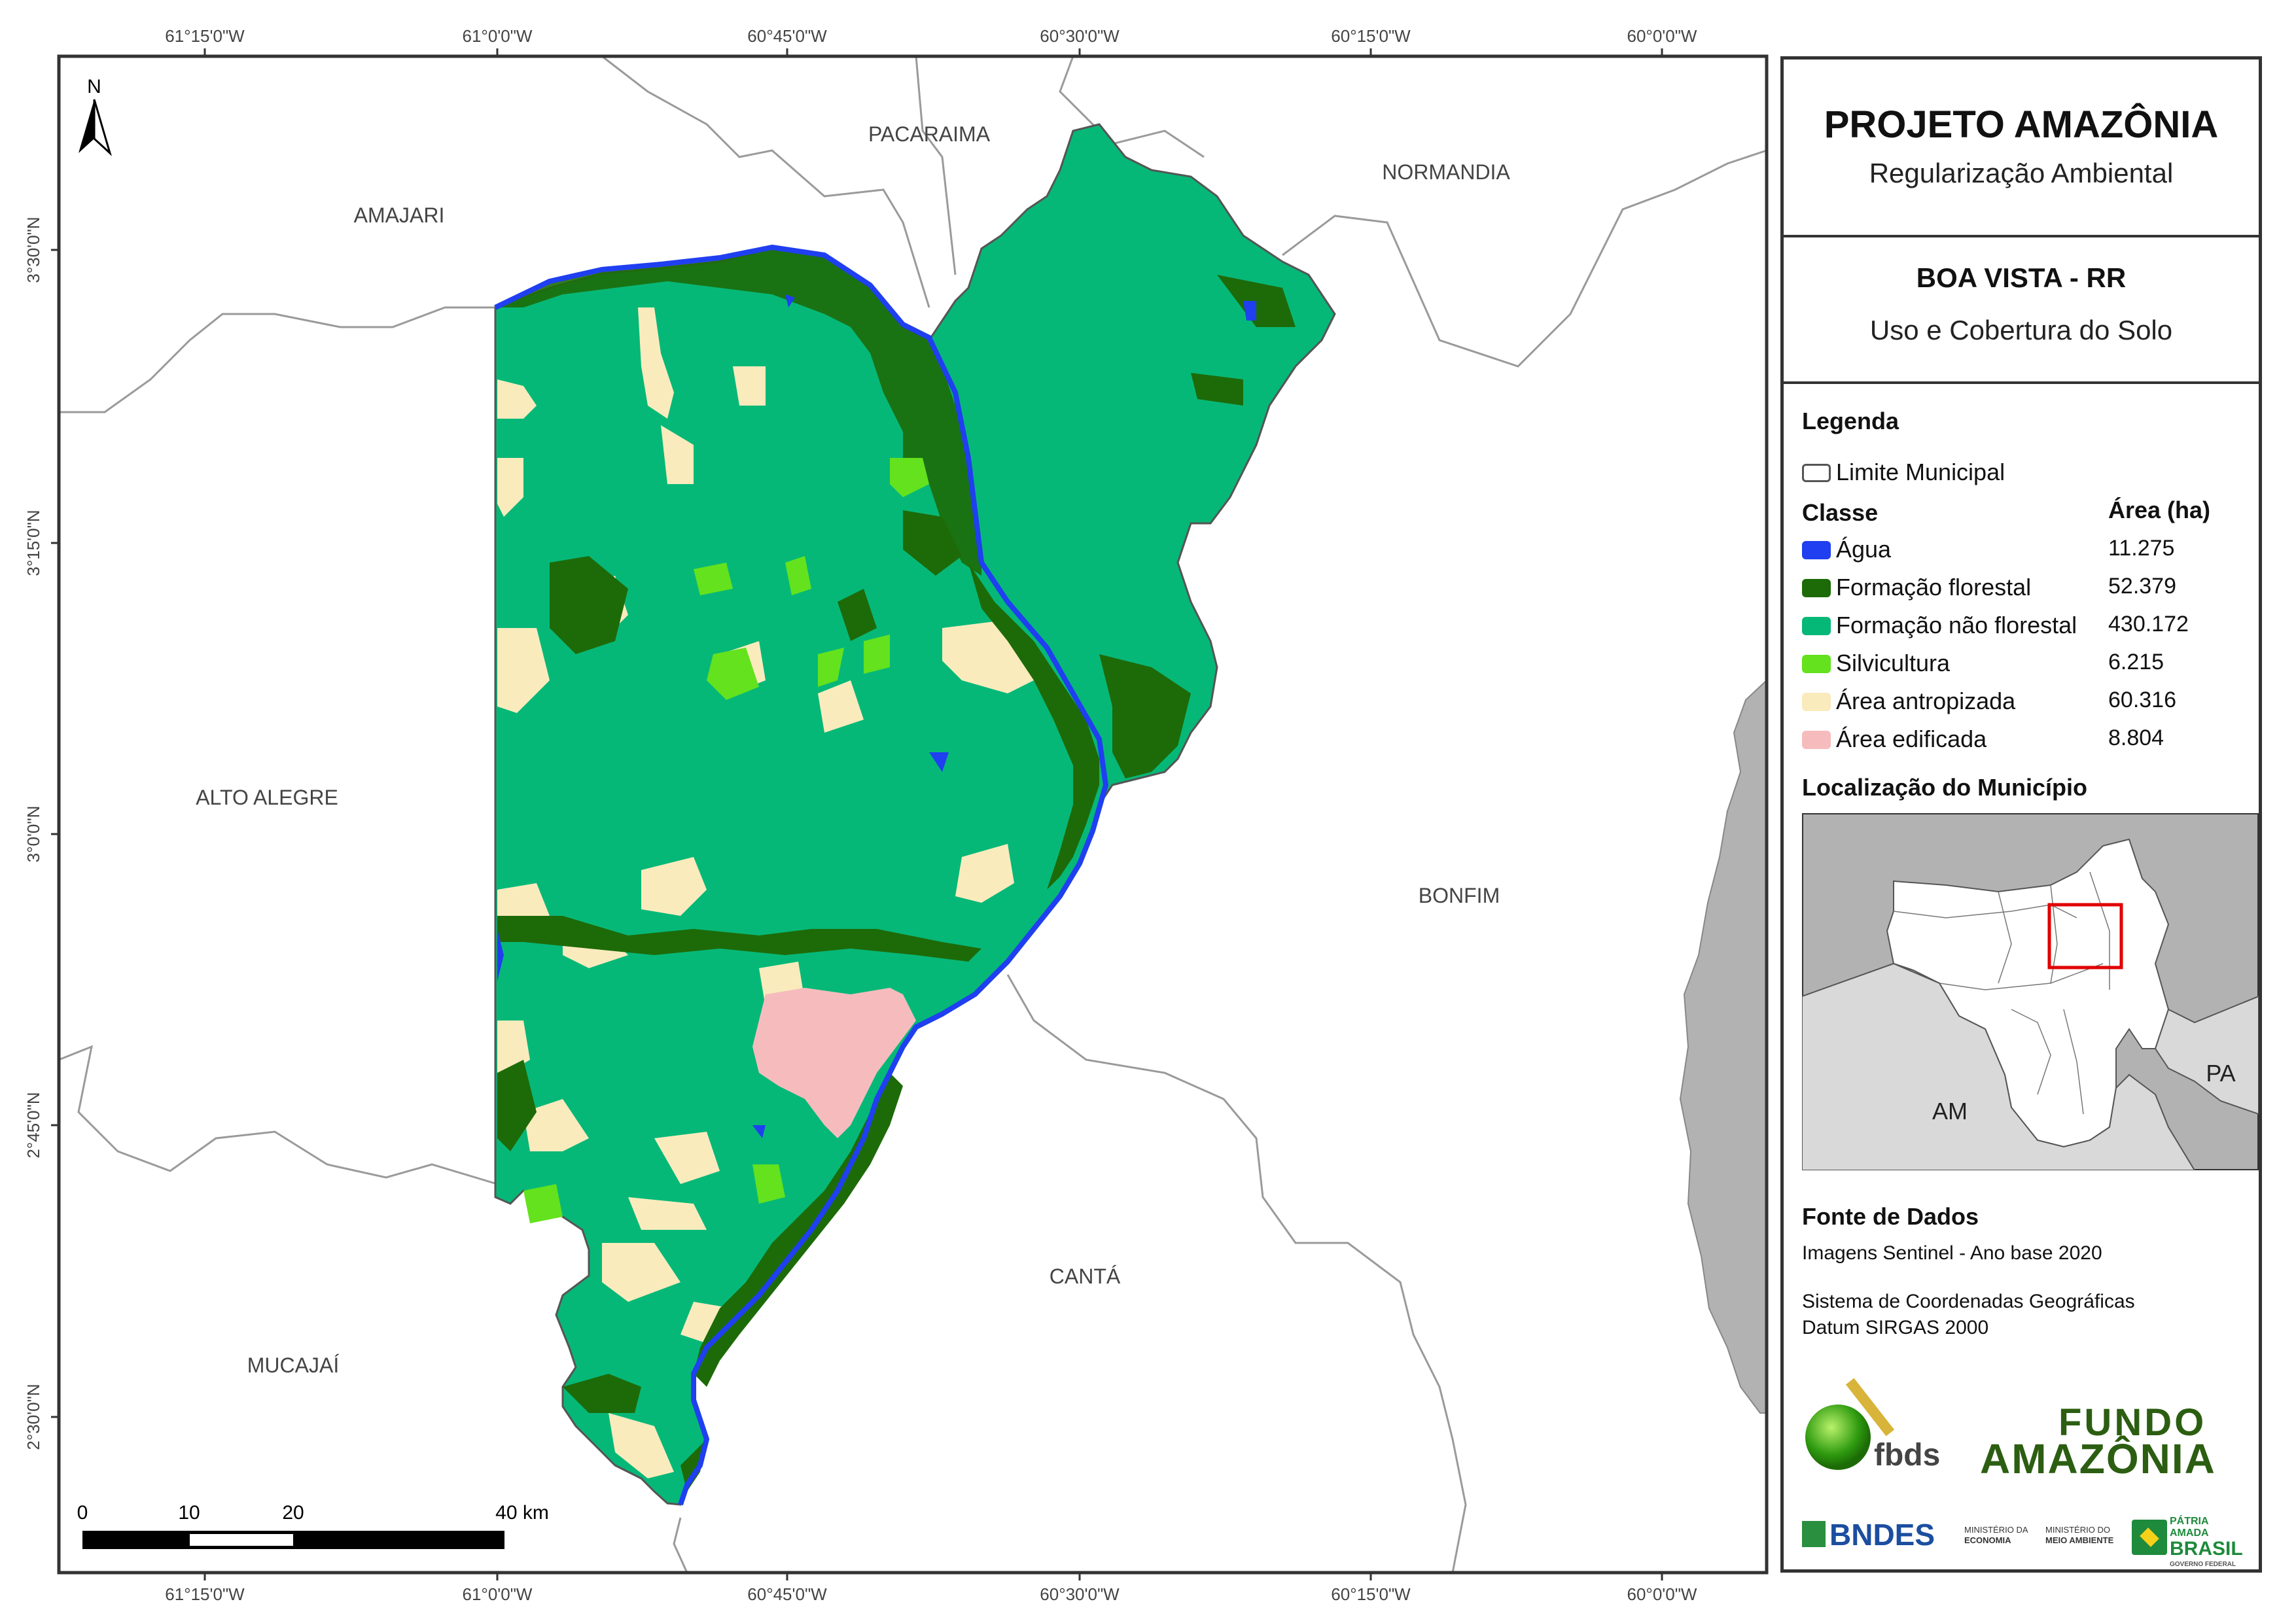  Describe the element at coordinates (1371, 1594) in the screenshot. I see `bottom-coord-5: 60°15'0"W` at that location.